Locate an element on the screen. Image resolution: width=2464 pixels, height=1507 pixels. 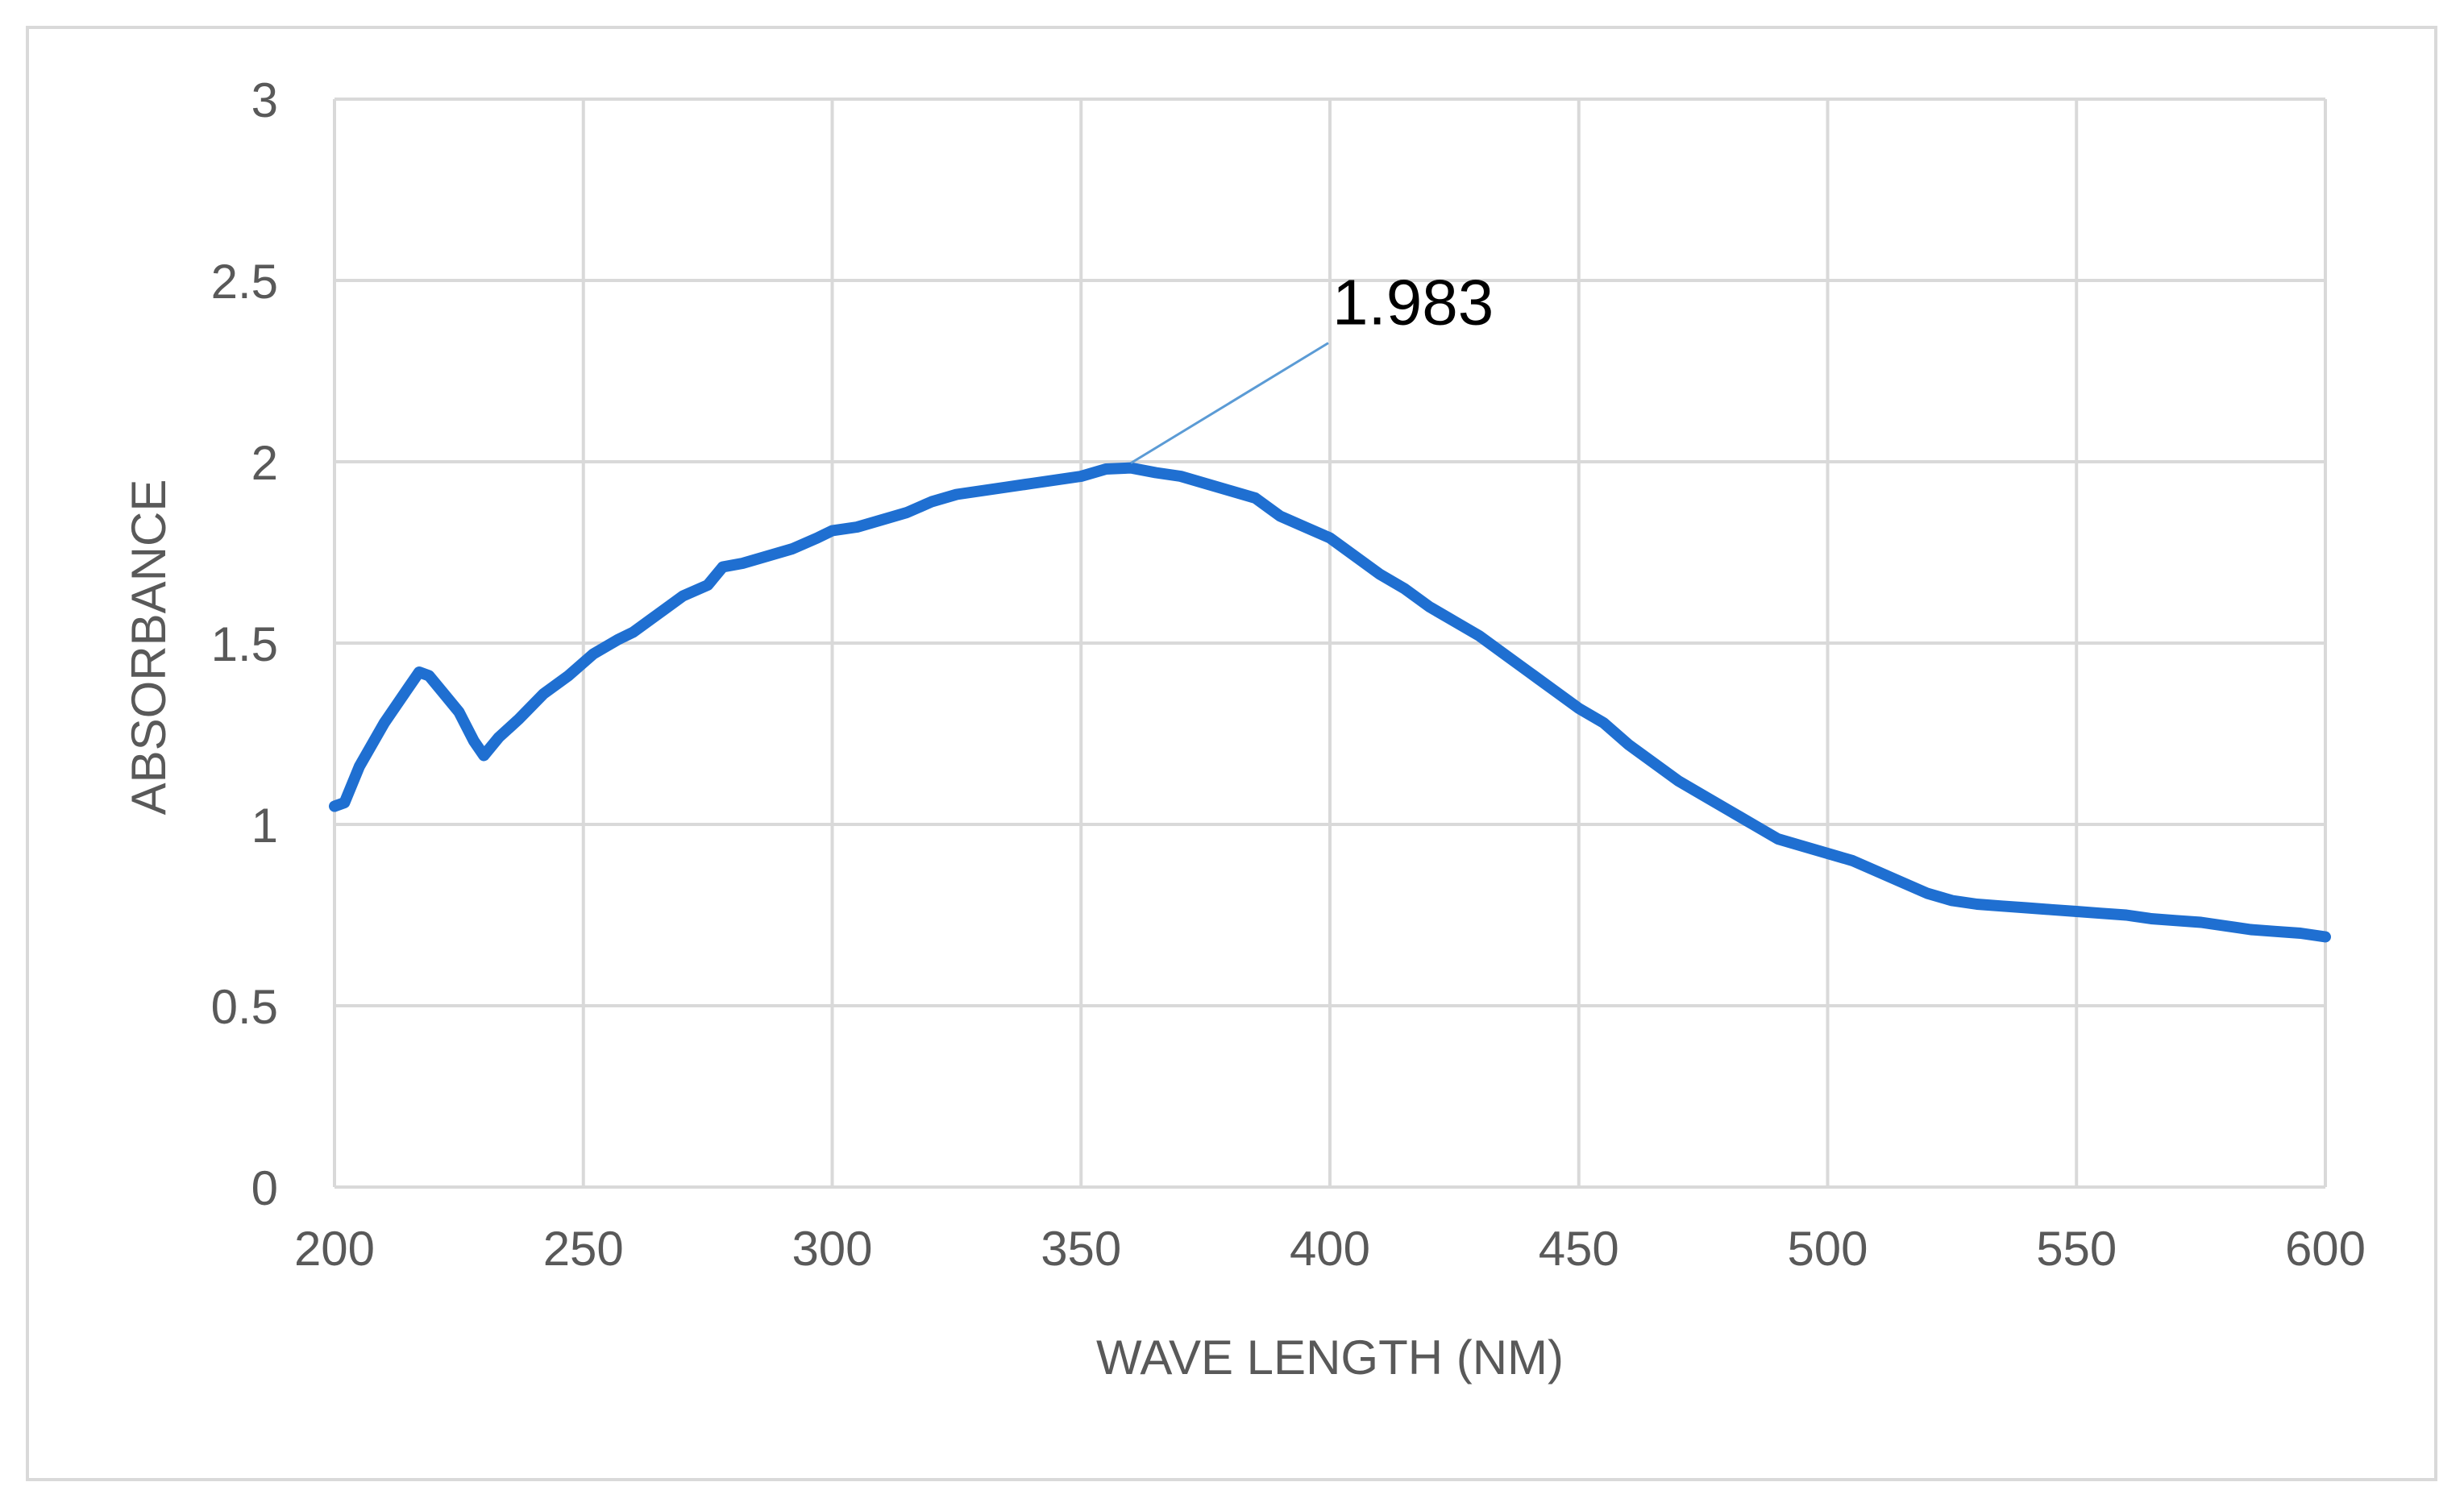
y-tick-label-2: 1 is located at coordinates (264, 826).